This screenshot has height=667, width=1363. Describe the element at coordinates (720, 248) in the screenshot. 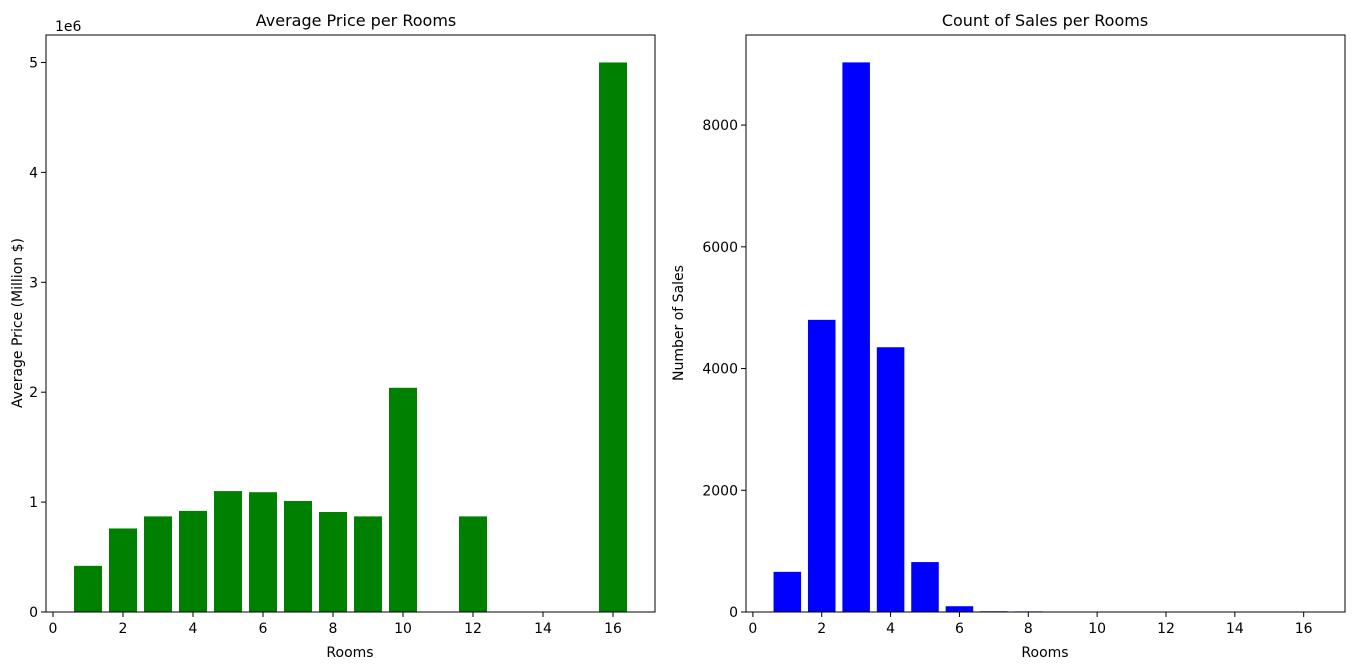

I see `y-tick-label: 6000` at that location.